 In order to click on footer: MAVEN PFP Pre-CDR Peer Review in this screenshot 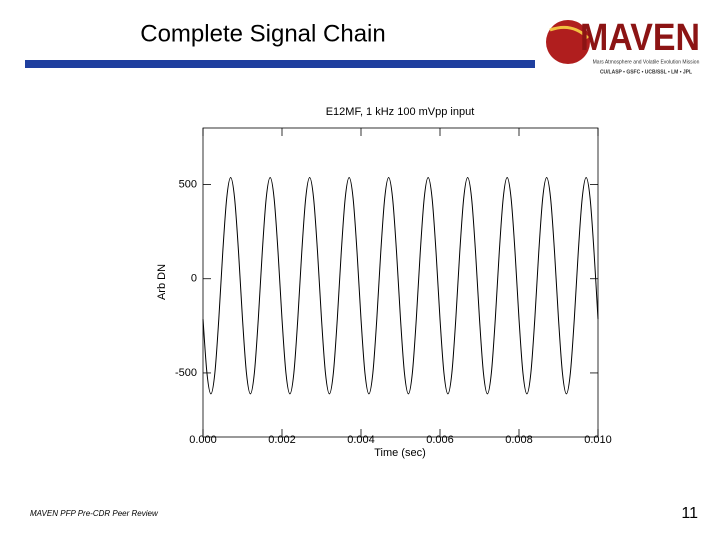, I will do `click(94, 513)`.